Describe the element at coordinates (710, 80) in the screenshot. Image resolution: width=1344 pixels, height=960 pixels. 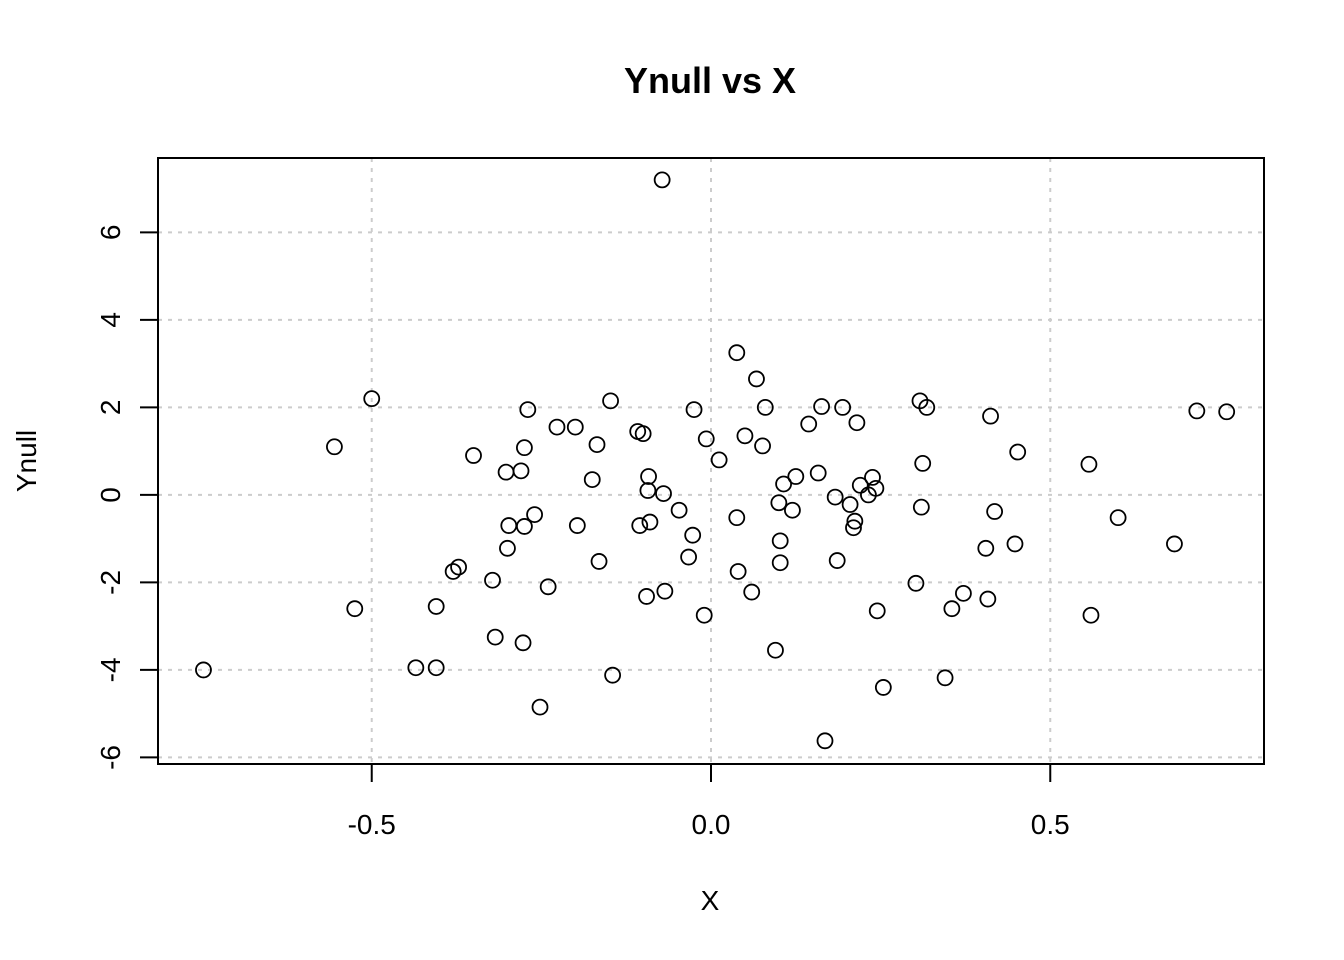
I see `chart-title: Ynull vs X` at that location.